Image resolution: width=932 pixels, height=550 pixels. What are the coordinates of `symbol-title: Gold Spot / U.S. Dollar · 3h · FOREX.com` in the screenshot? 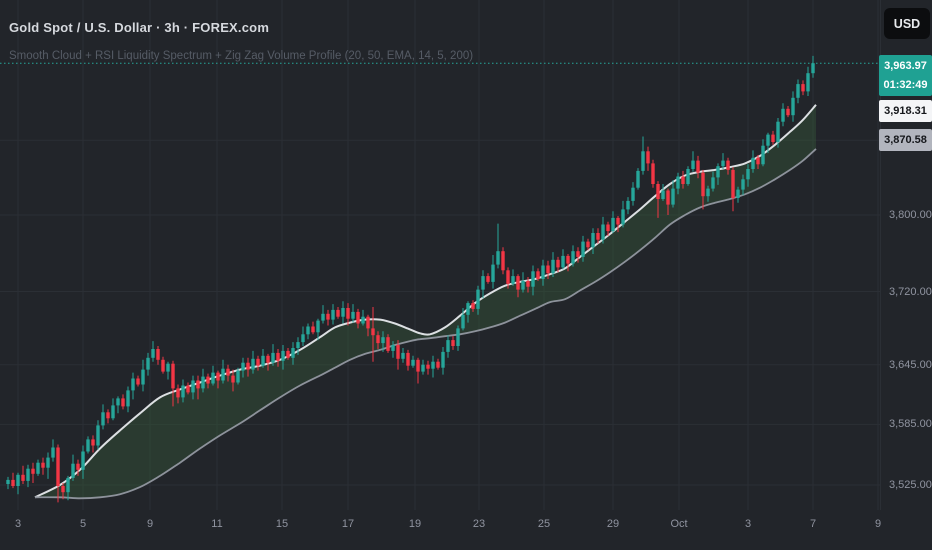 It's located at (139, 27).